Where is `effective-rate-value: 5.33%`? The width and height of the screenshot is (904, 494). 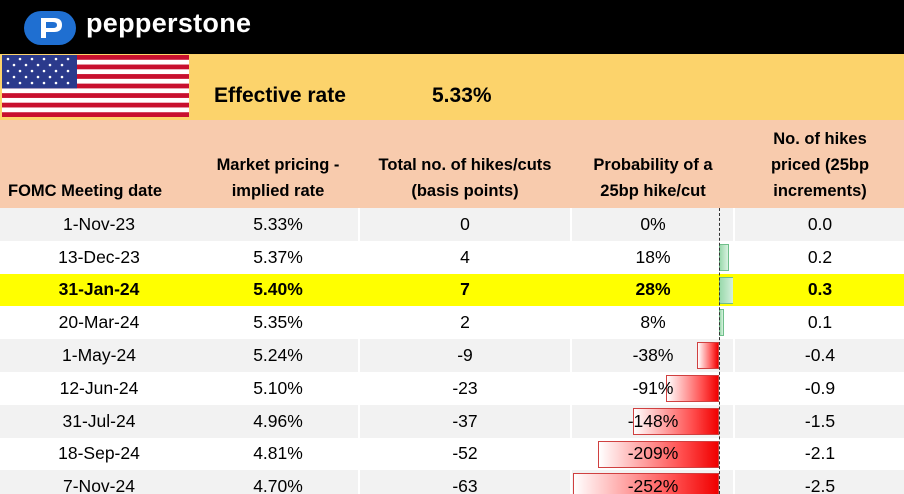
effective-rate-value: 5.33% is located at coordinates (462, 95).